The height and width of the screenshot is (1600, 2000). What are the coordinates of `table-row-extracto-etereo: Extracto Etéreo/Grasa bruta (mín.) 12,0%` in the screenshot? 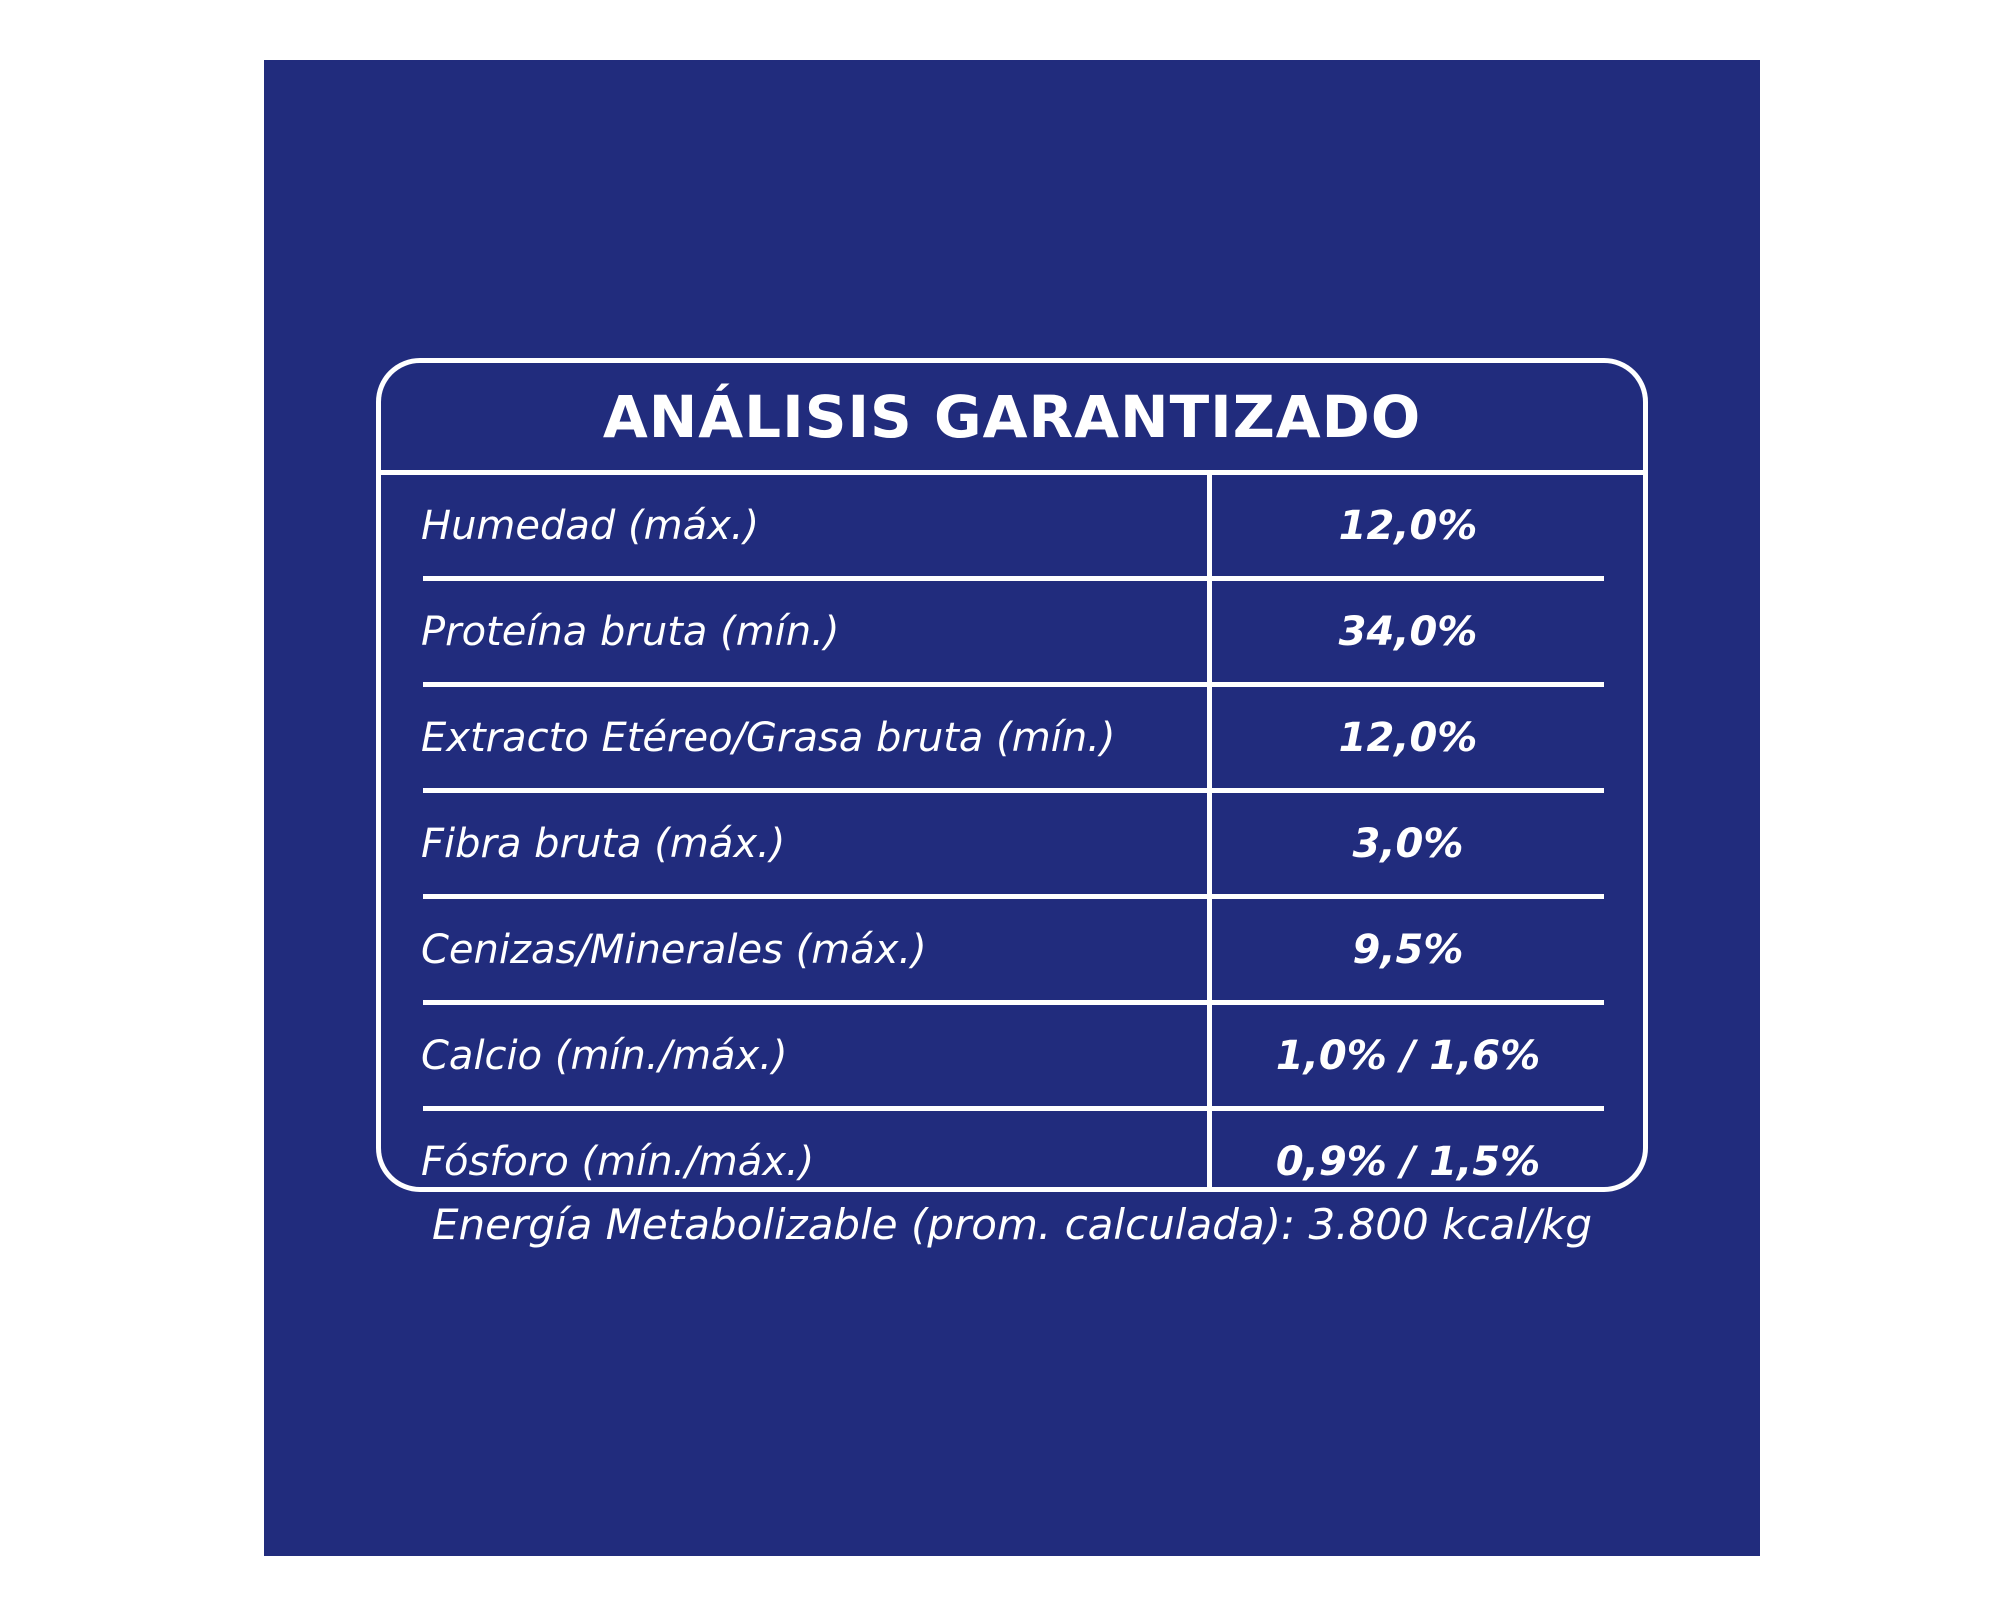 It's located at (1012, 737).